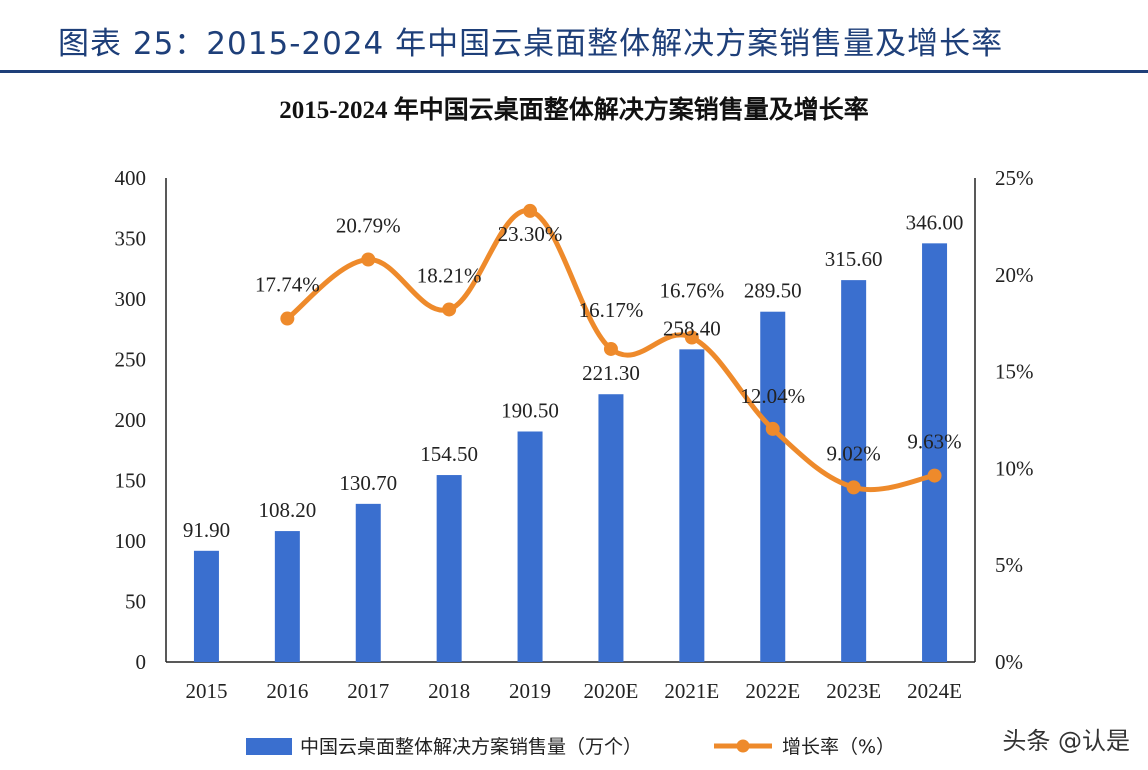 The height and width of the screenshot is (770, 1148). I want to click on left-tick-350: 350, so click(131, 239).